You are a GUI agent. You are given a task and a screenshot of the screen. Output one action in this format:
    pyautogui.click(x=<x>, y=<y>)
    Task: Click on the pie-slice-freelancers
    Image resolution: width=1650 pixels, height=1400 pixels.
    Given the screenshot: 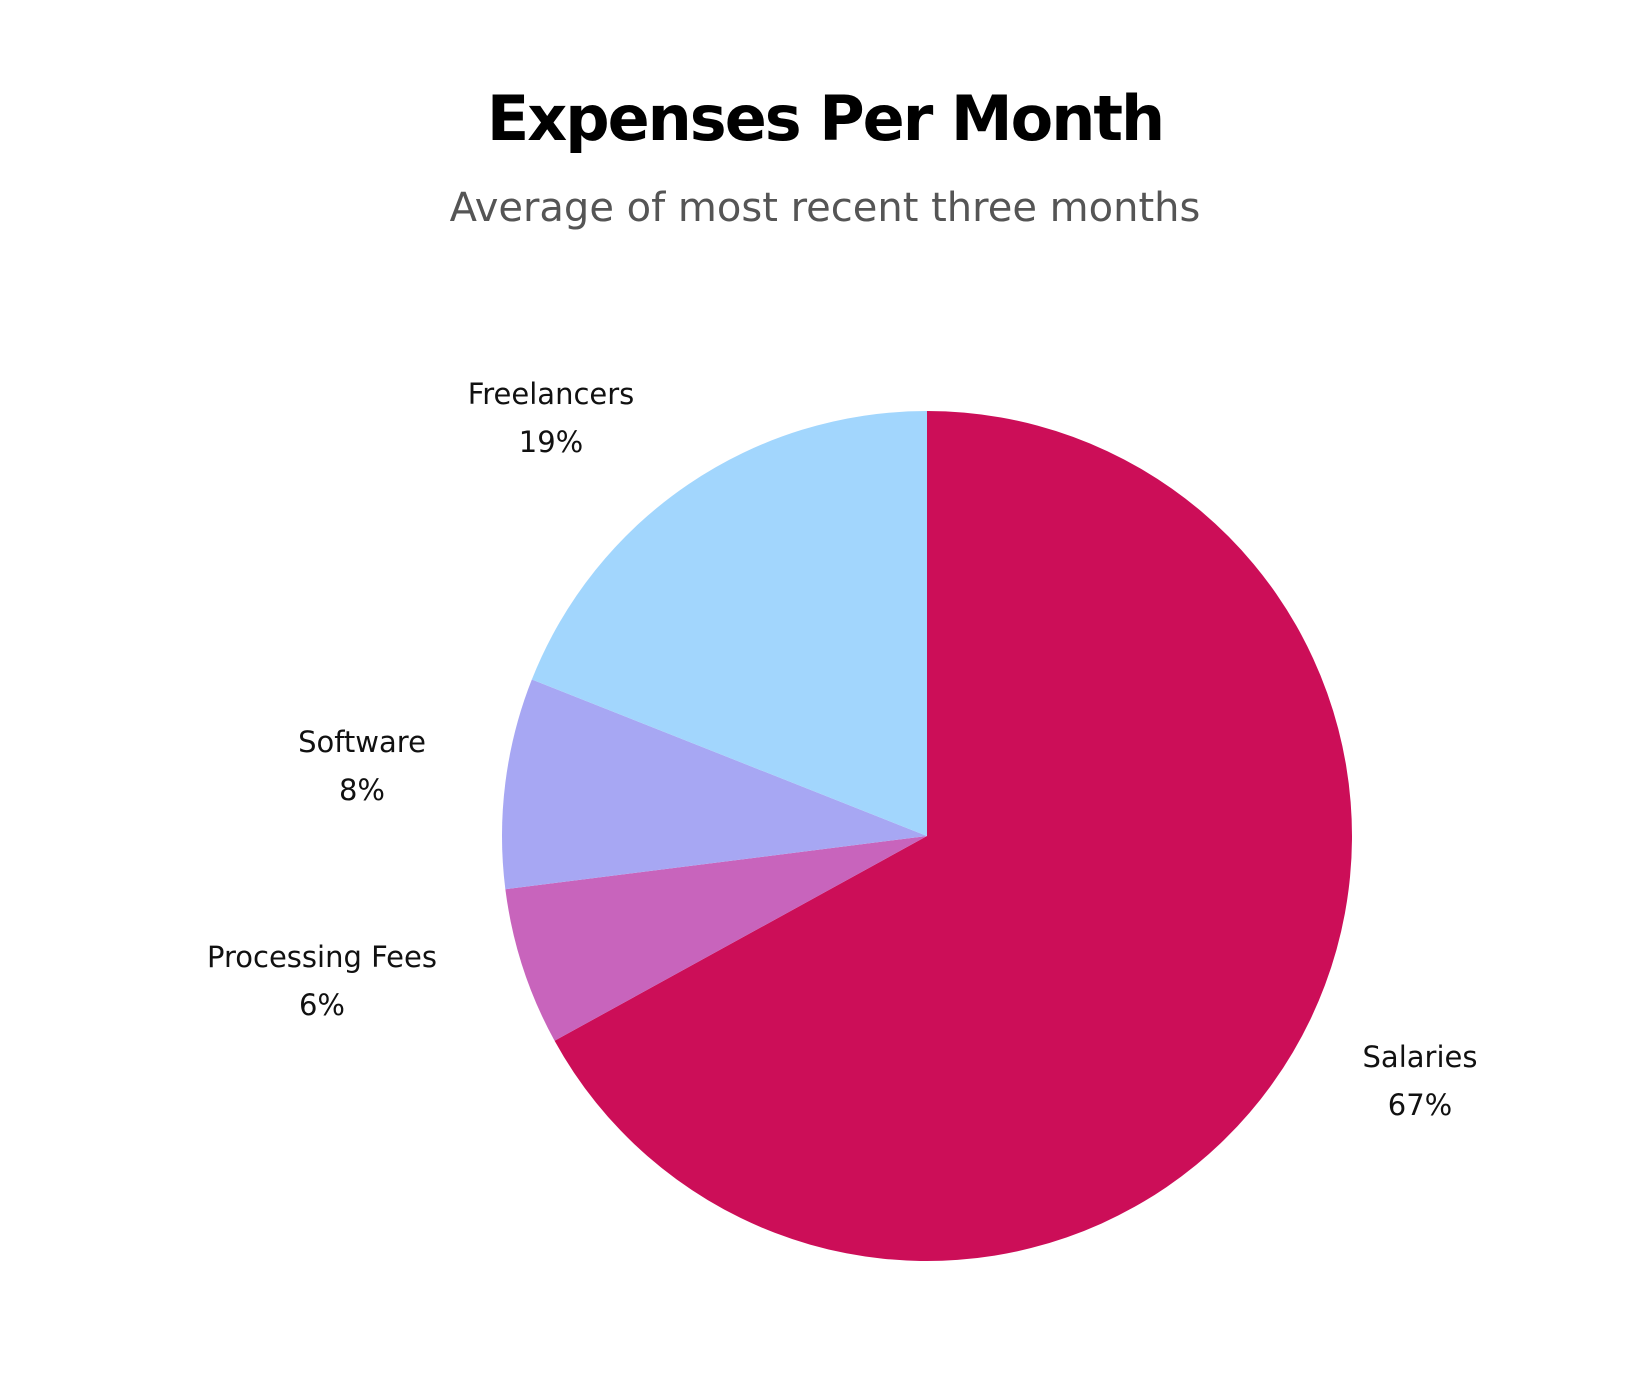 What is the action you would take?
    pyautogui.click(x=729, y=623)
    